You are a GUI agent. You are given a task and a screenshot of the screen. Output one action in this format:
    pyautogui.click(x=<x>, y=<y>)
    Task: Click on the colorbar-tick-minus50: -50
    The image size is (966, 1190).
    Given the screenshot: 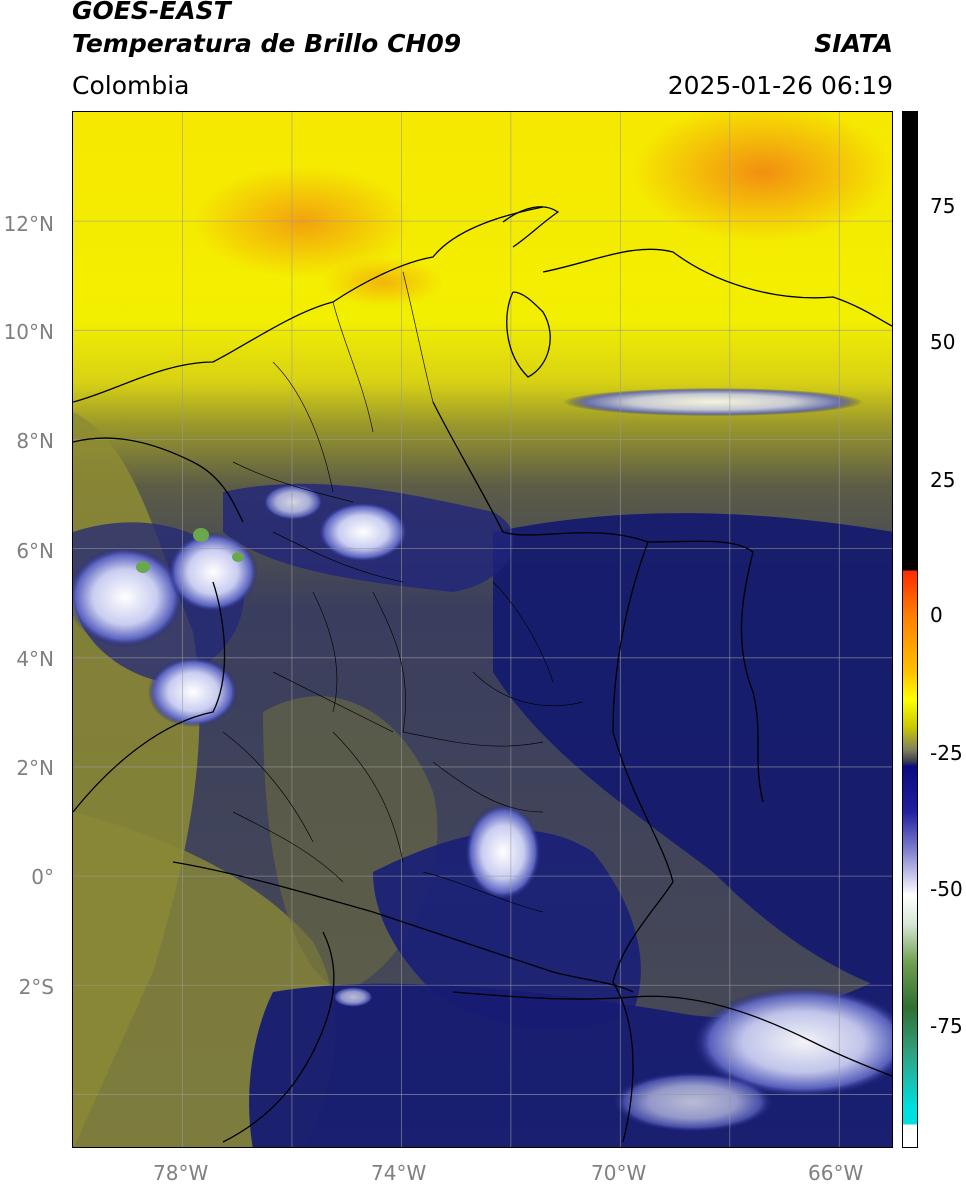 What is the action you would take?
    pyautogui.click(x=946, y=889)
    